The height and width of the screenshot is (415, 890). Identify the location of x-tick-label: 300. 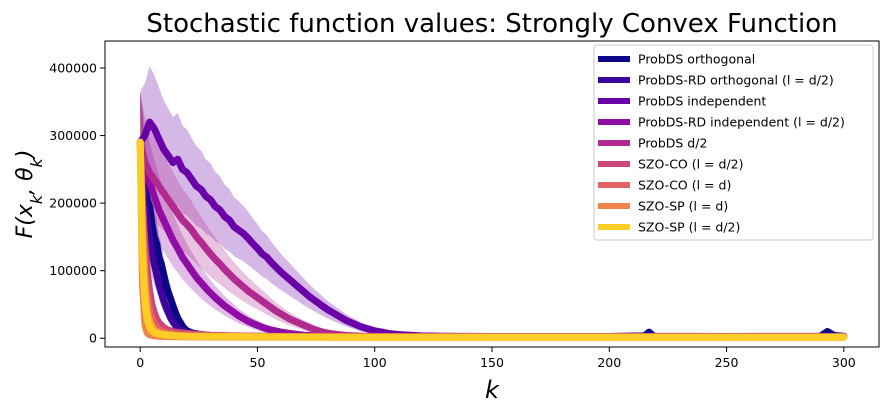
(844, 362).